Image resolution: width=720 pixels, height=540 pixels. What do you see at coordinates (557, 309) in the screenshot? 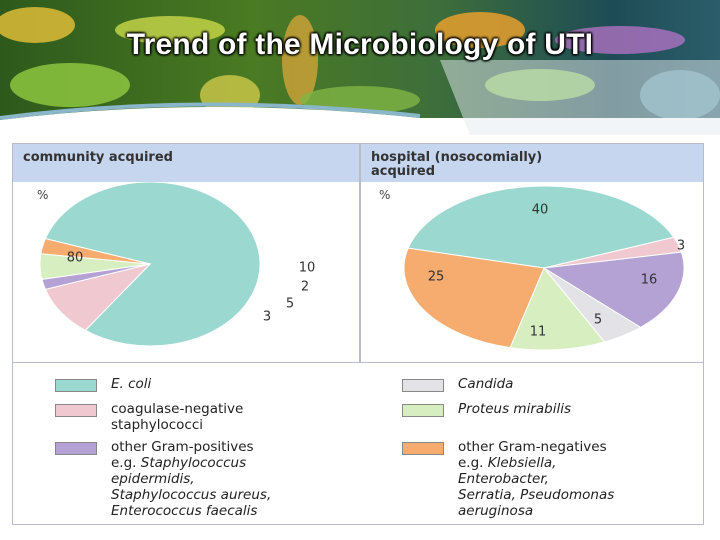
I see `hospital-slice-proteus` at bounding box center [557, 309].